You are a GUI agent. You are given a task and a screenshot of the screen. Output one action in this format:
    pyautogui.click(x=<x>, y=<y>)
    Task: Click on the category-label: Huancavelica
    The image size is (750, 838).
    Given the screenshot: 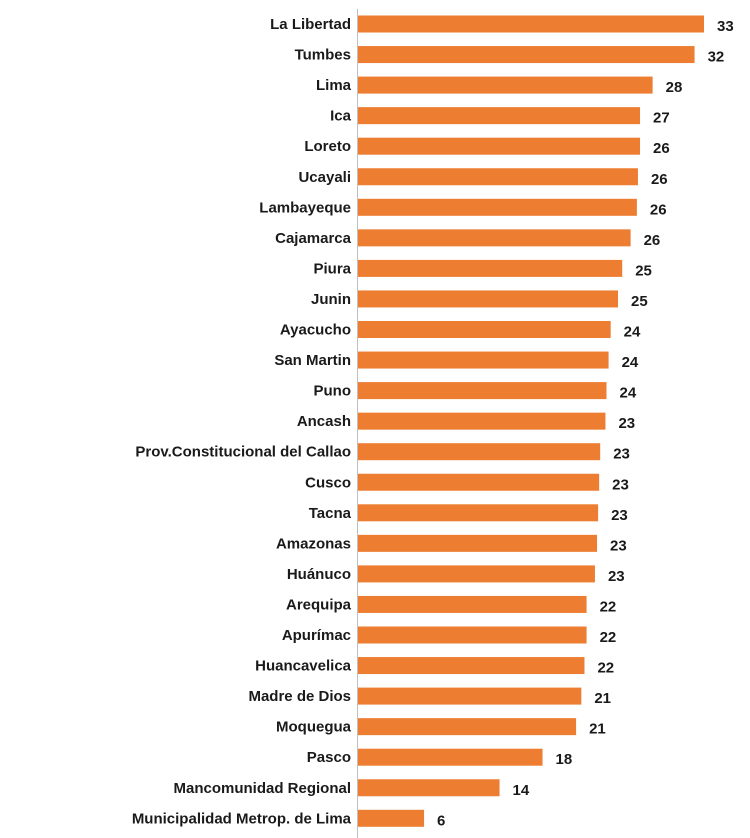 What is the action you would take?
    pyautogui.click(x=303, y=666)
    